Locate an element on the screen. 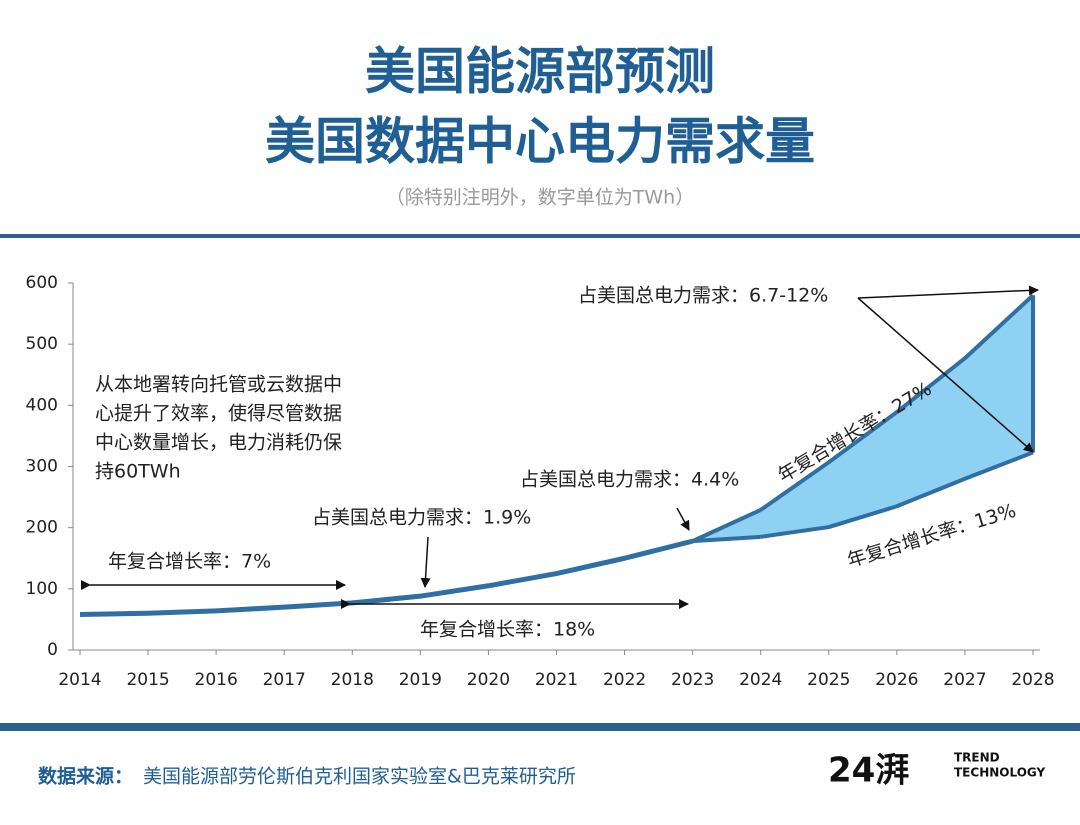  logo-text: TREND is located at coordinates (977, 758).